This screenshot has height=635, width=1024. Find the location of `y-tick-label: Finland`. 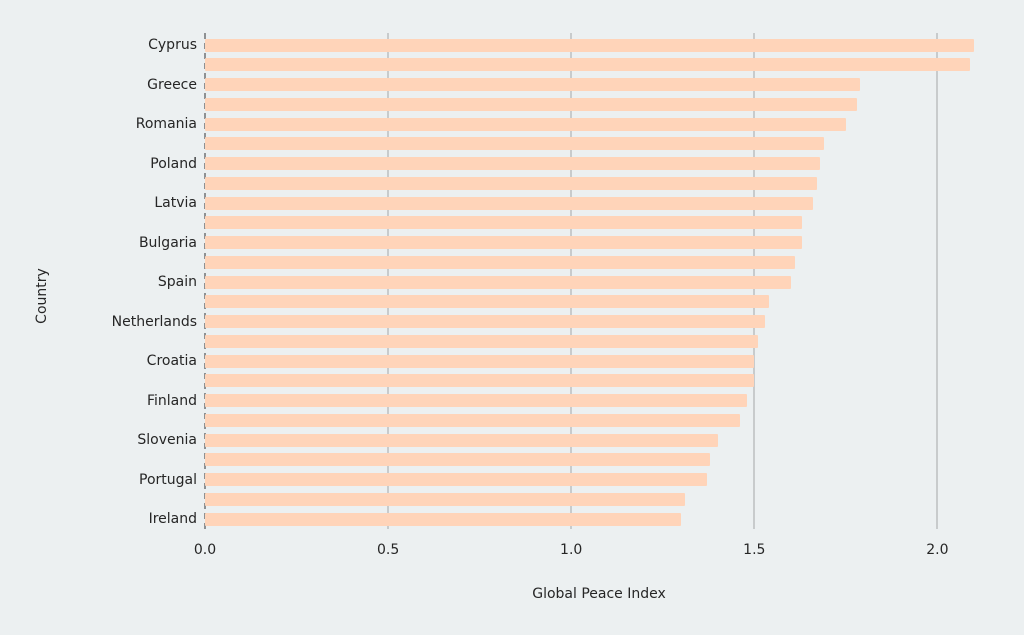

y-tick-label: Finland is located at coordinates (171, 400).